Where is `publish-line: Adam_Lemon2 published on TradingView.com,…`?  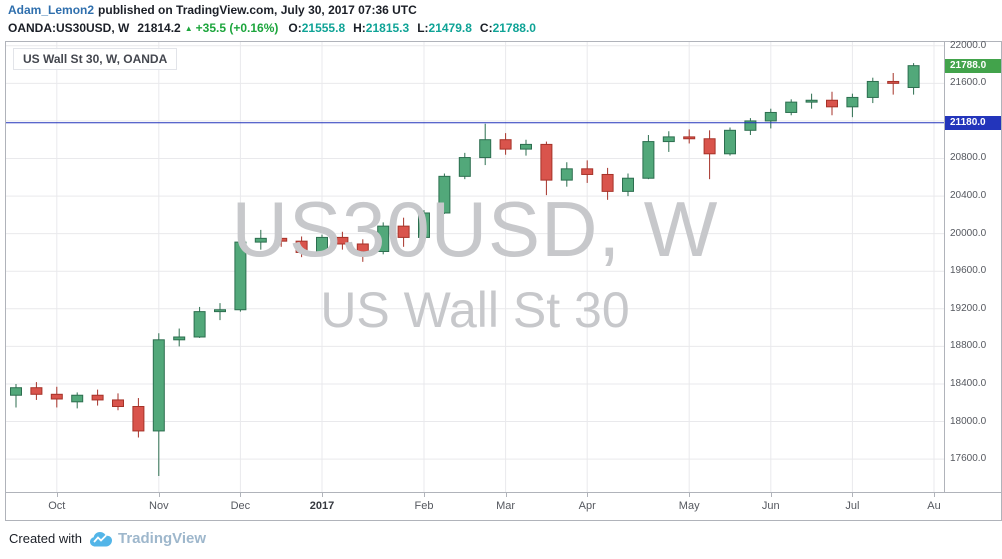
publish-line: Adam_Lemon2 published on TradingView.com,… is located at coordinates (501, 10).